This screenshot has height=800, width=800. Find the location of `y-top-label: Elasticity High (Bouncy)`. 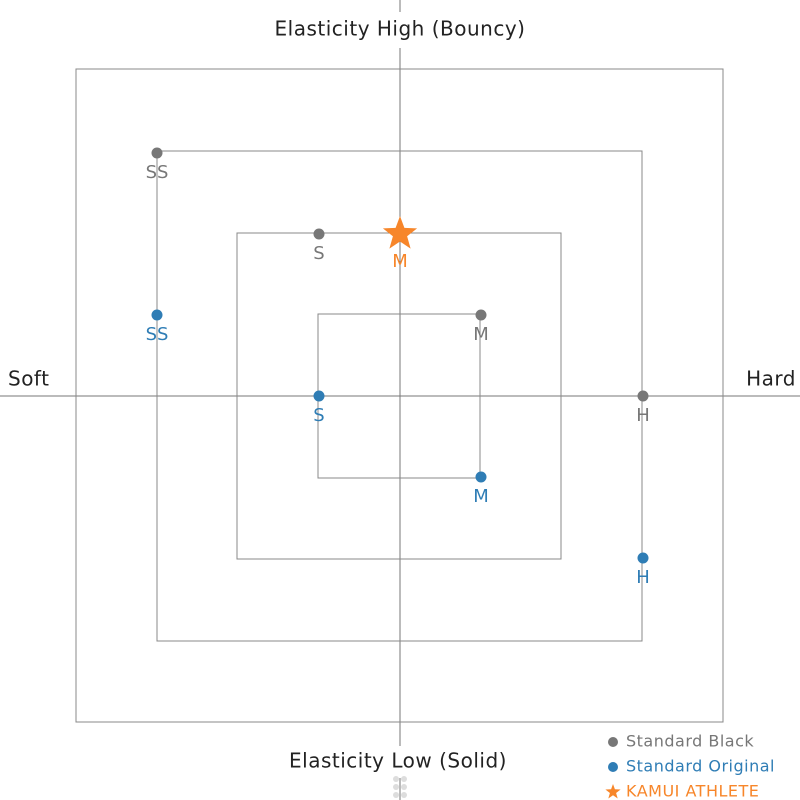

y-top-label: Elasticity High (Bouncy) is located at coordinates (400, 29).